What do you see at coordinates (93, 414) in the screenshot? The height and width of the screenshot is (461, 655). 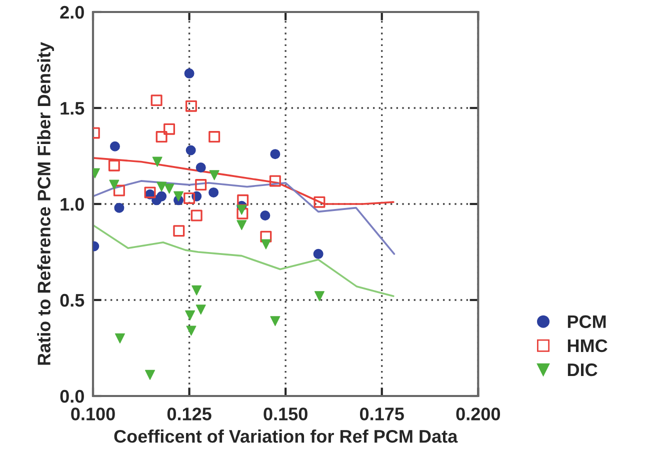 I see `x-tick-label: 0.100` at bounding box center [93, 414].